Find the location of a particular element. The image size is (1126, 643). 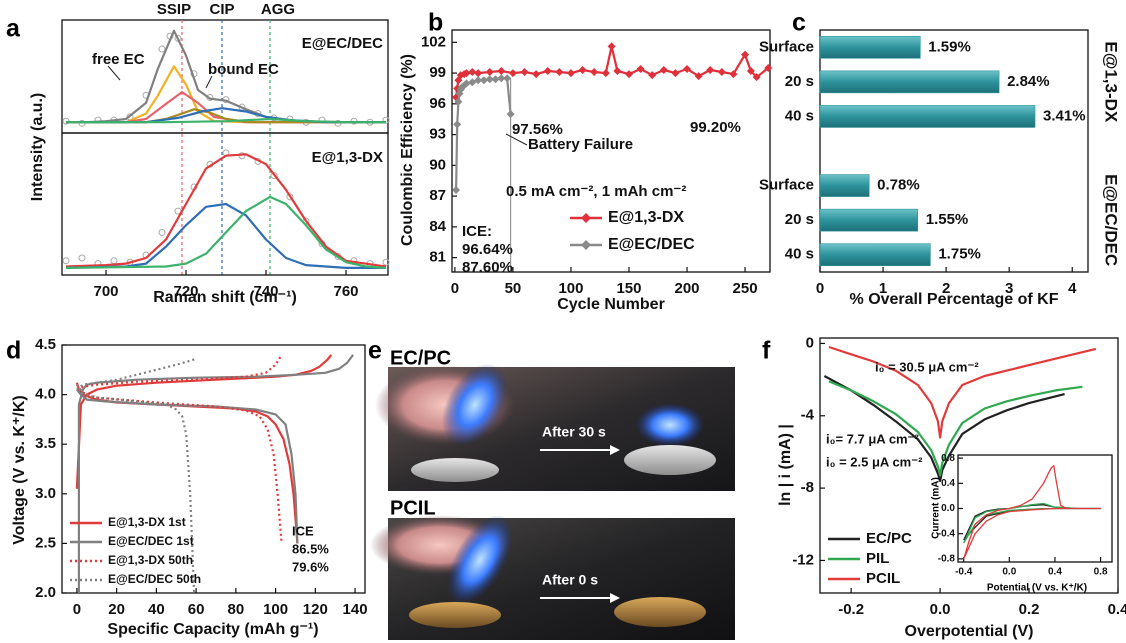

annotation: E@EC/DEC is located at coordinates (342, 43).